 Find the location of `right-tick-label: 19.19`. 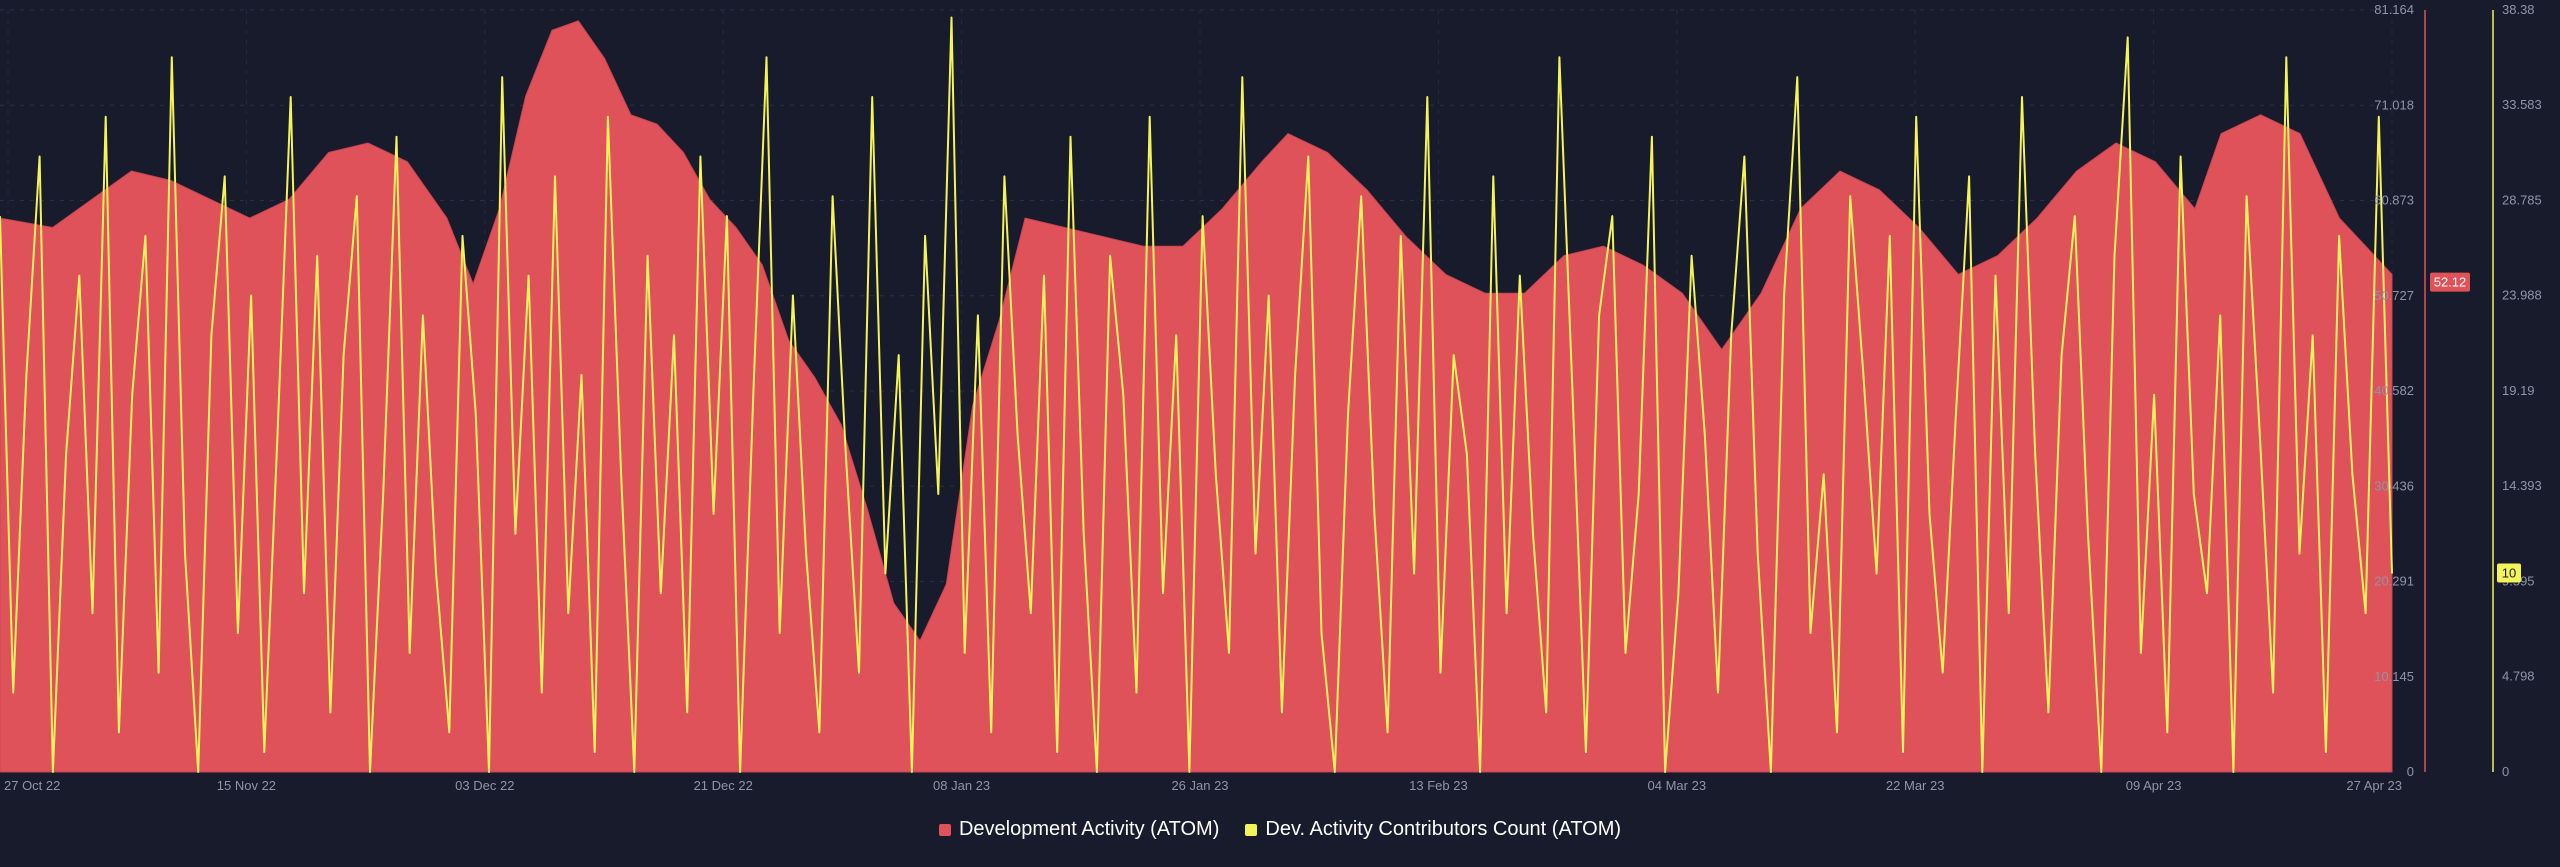

right-tick-label: 19.19 is located at coordinates (2518, 390).